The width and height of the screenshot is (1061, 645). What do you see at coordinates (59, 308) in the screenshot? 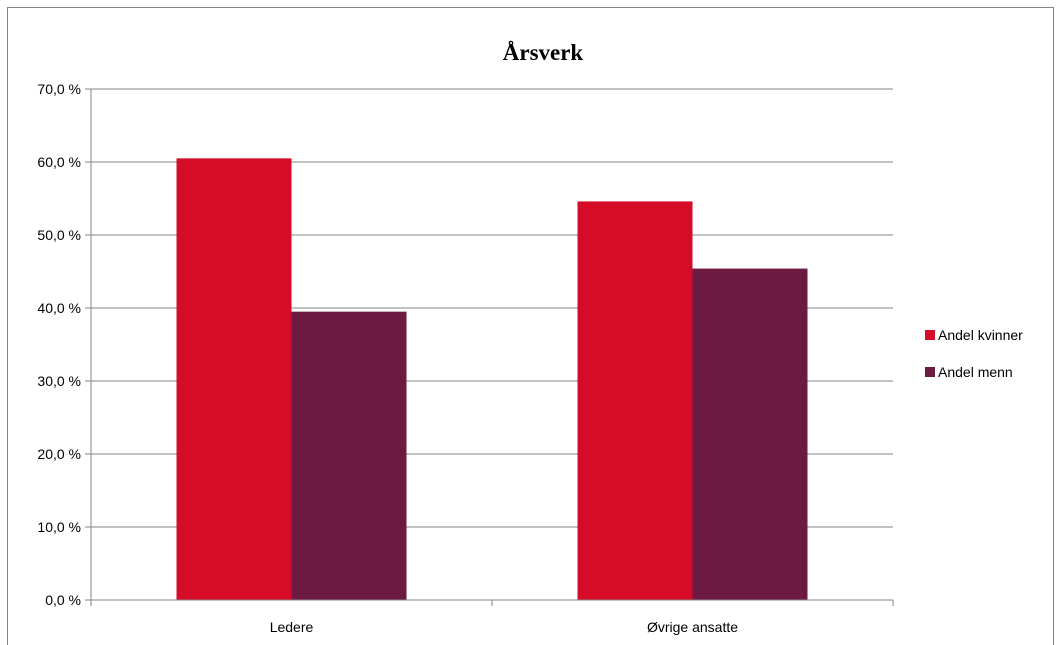
I see `y-tick-label: 40,0 %` at bounding box center [59, 308].